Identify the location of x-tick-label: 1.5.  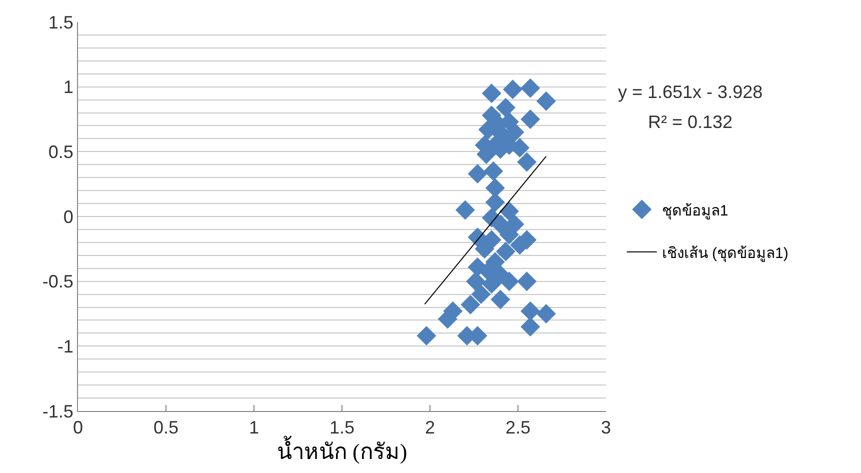
(342, 428).